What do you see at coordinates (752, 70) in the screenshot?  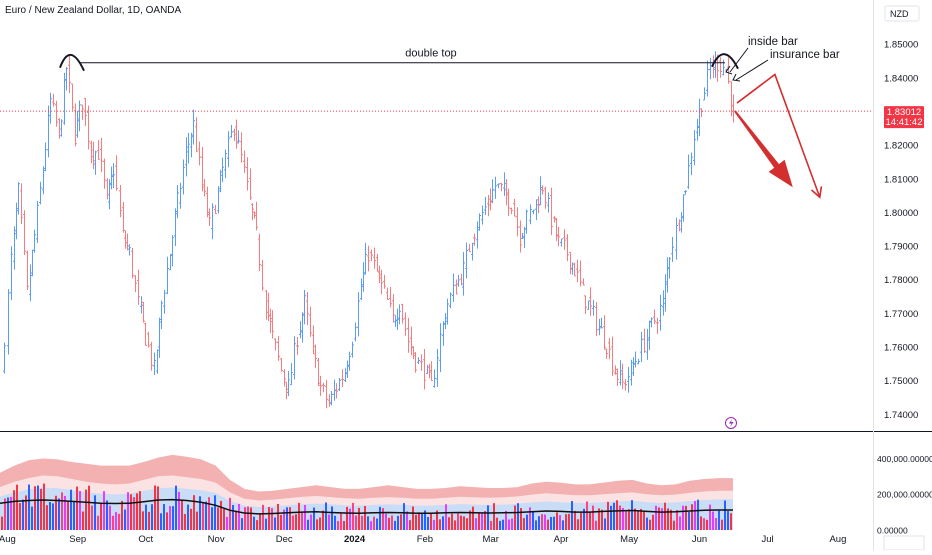 I see `insurance-bar-pointer` at bounding box center [752, 70].